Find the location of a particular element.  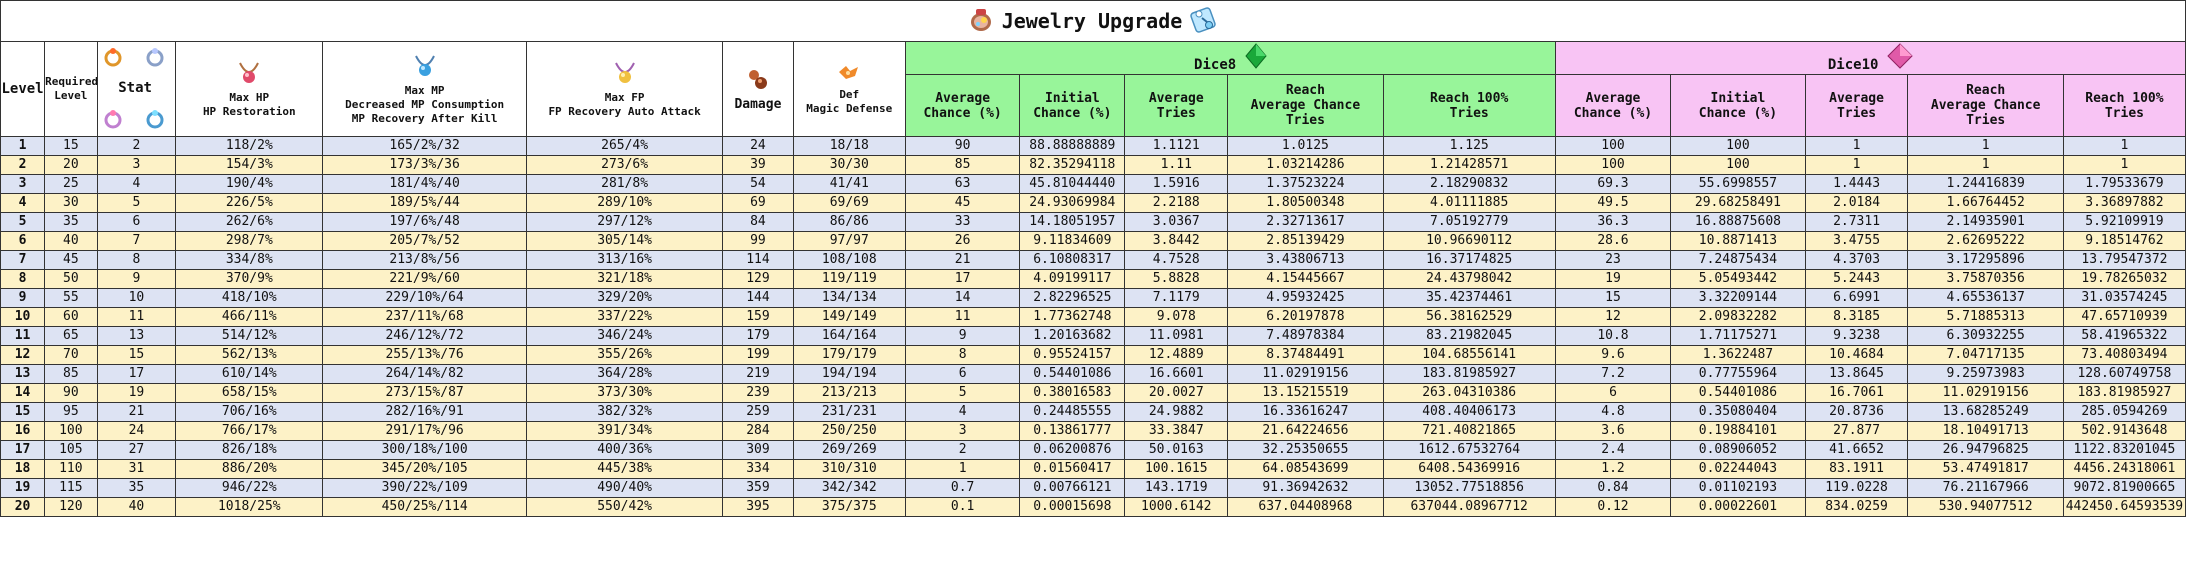

dice8-avg-tries-cell: 143.1719 is located at coordinates (1176, 488).